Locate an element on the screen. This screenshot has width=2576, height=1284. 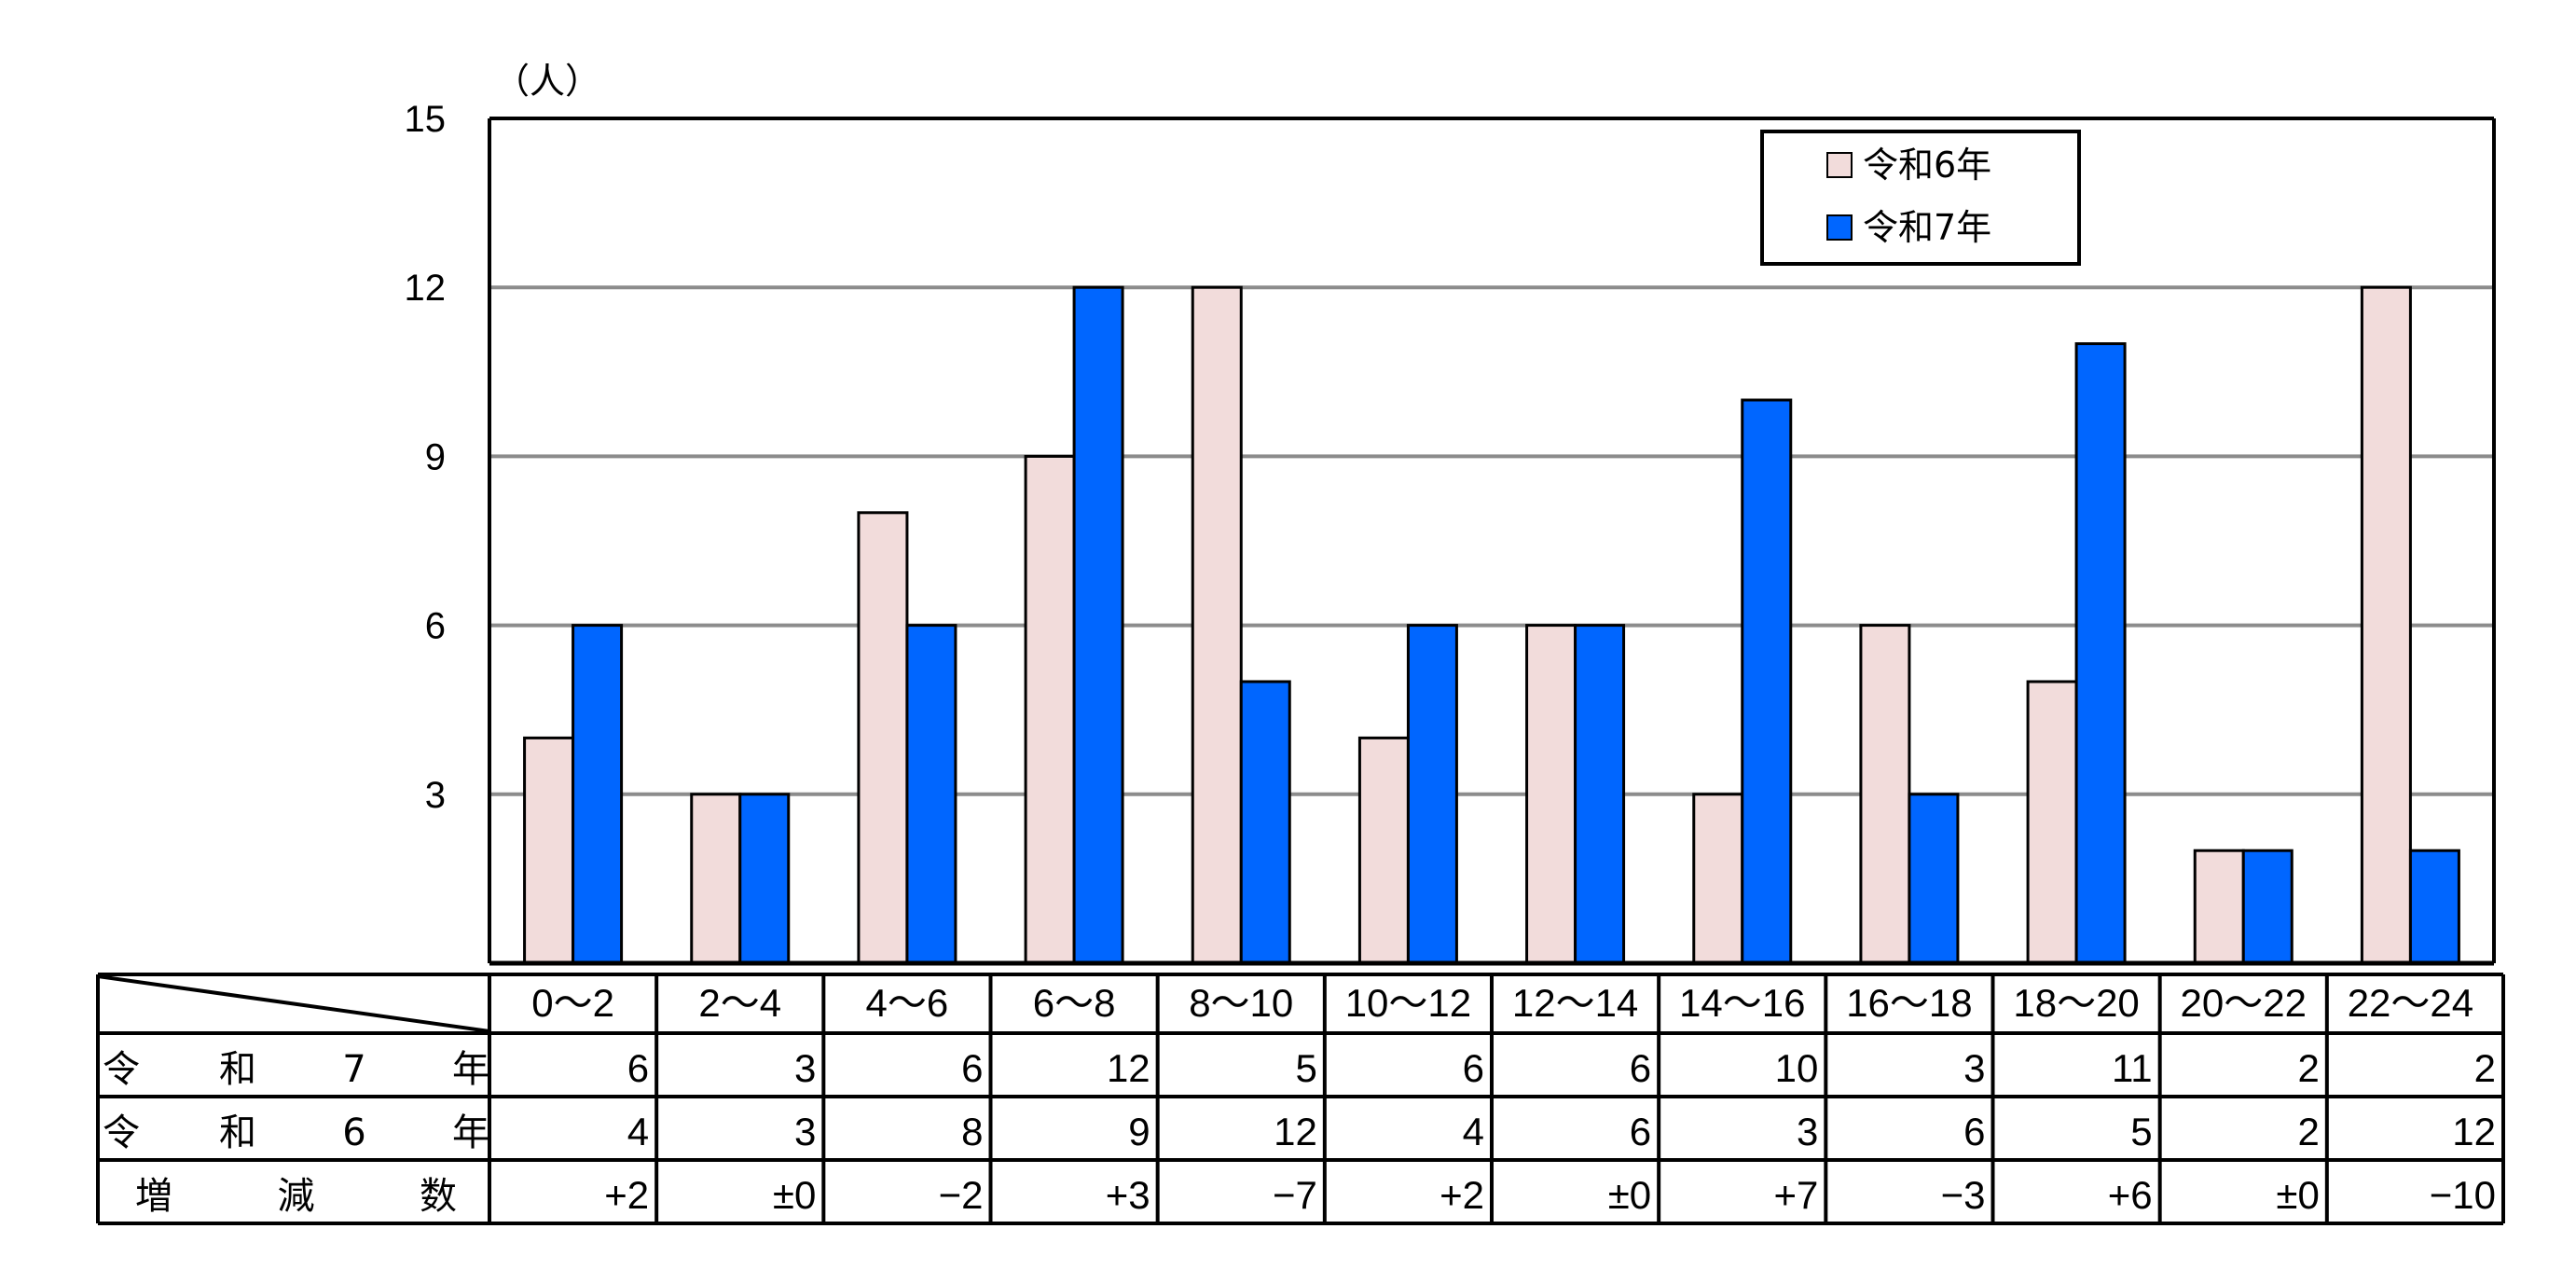
y-tick-label: 6 is located at coordinates (436, 626).